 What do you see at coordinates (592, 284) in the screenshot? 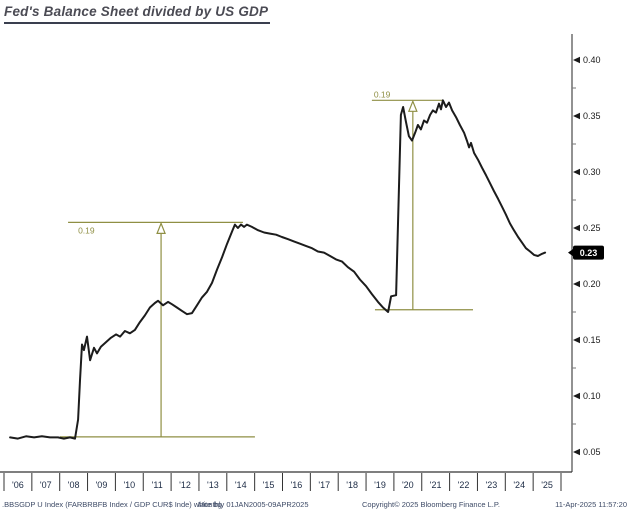
I see `y-tick-label: 0.20` at bounding box center [592, 284].